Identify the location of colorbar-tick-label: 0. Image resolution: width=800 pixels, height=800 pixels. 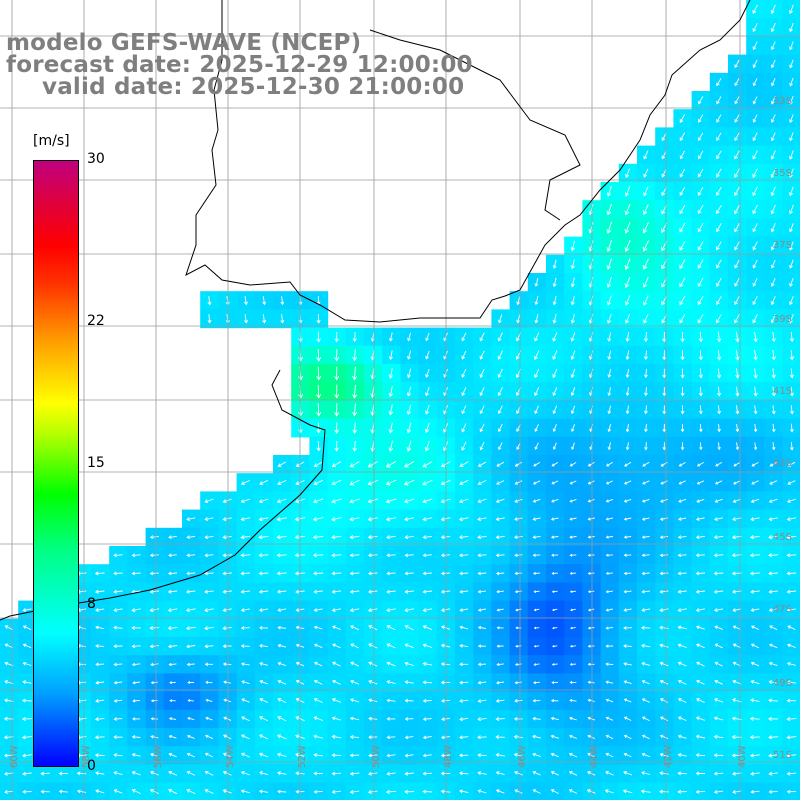
(91, 766).